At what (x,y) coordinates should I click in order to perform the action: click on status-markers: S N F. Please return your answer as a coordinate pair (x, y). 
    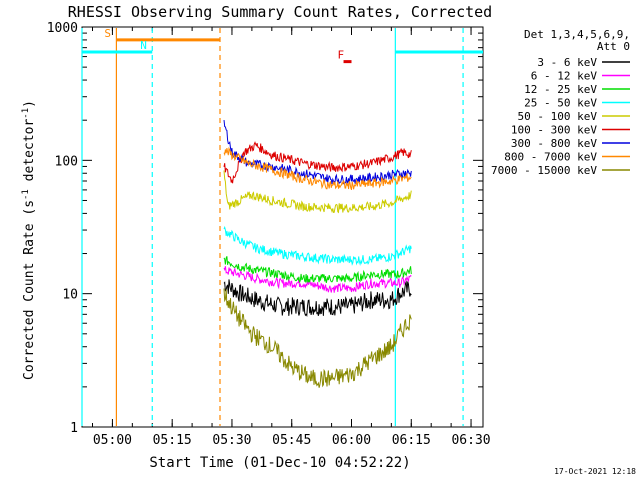
    Looking at the image, I should click on (282, 45).